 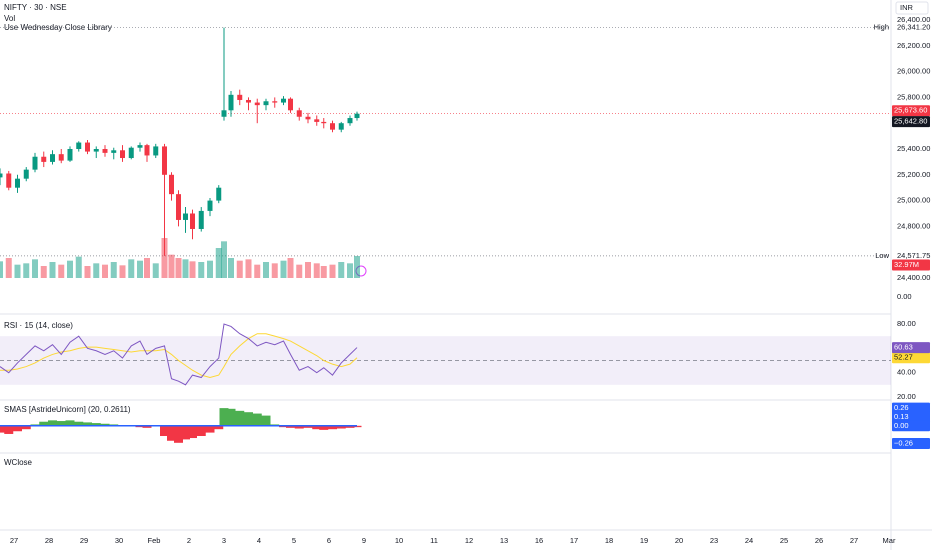 I want to click on low_line-value: 24,571.75, so click(x=913, y=255).